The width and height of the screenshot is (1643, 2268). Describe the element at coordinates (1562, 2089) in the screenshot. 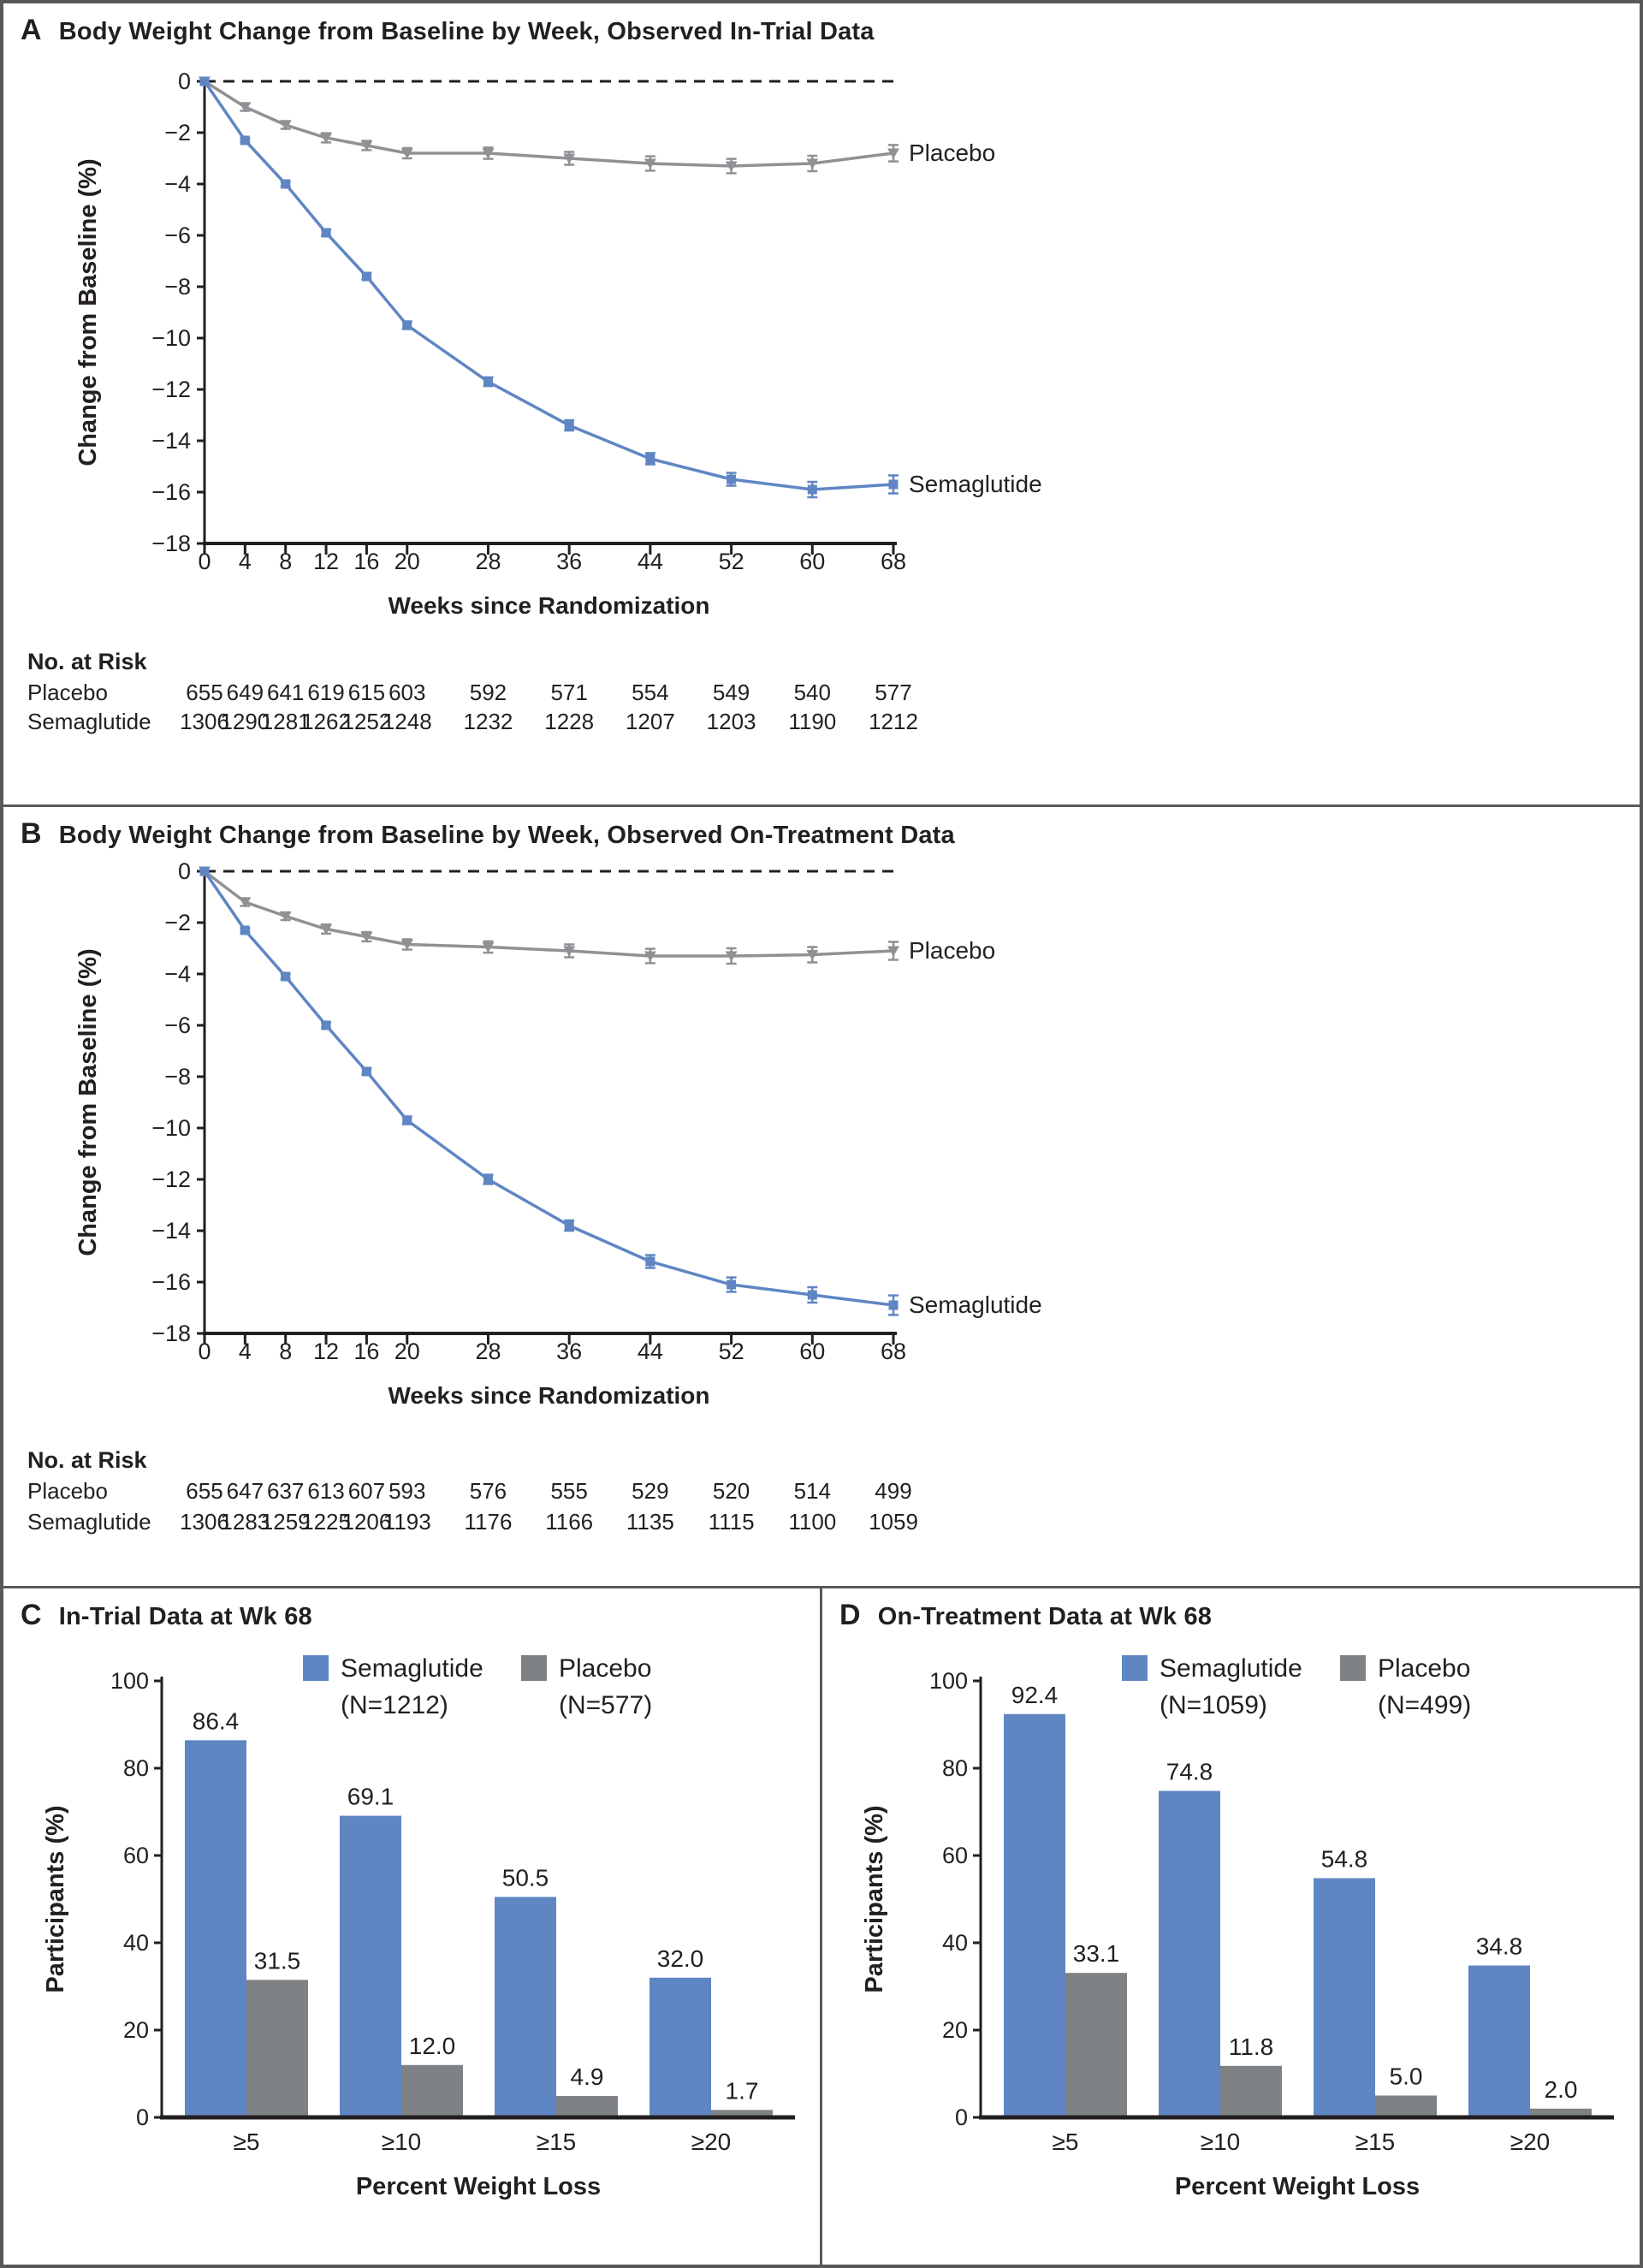

I see `bar-value-label: 2.0` at that location.